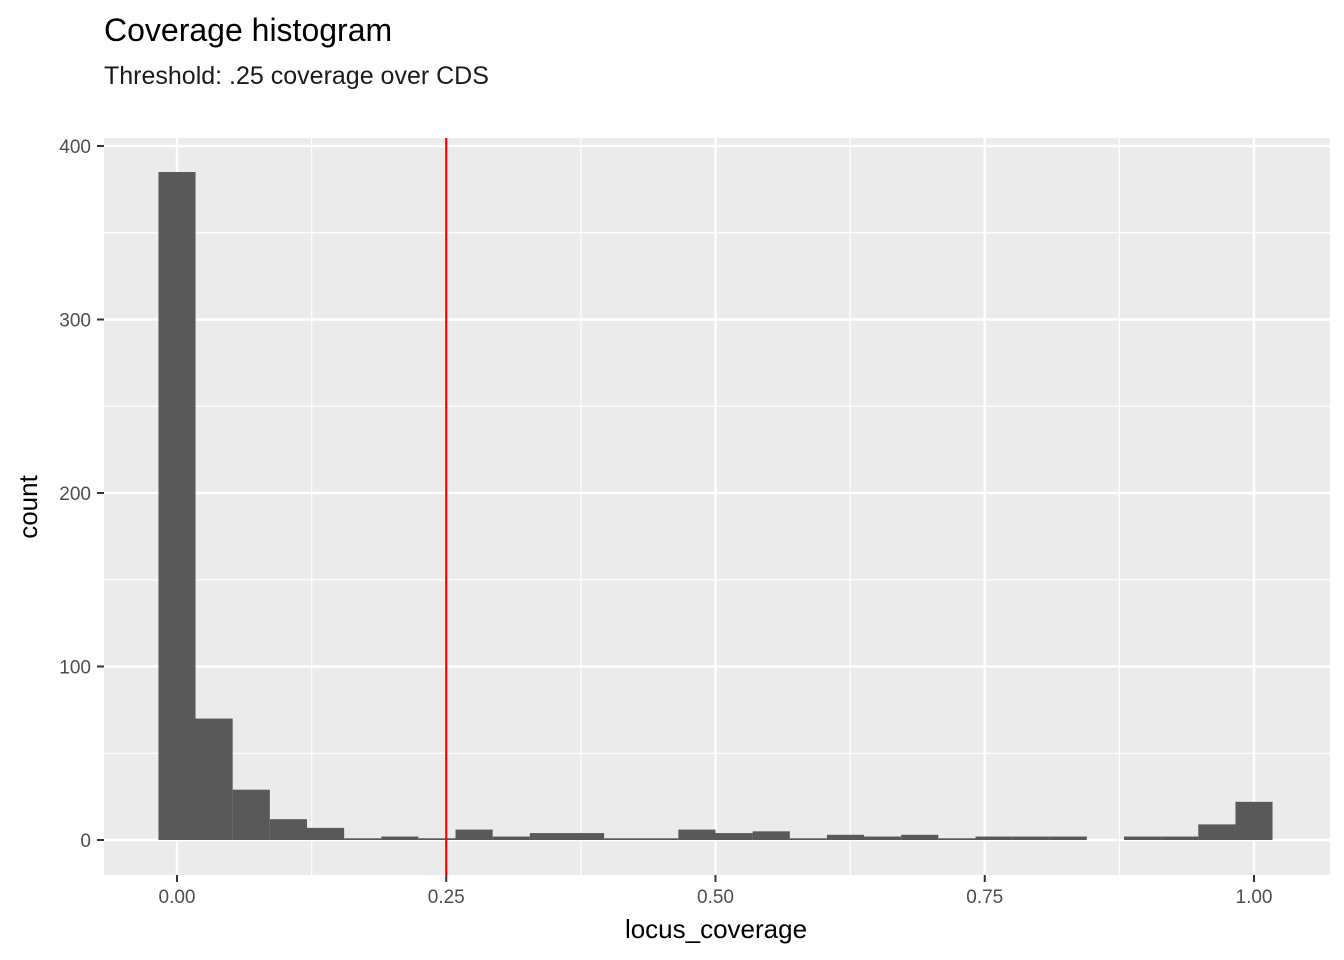 The image size is (1344, 960). What do you see at coordinates (75, 321) in the screenshot?
I see `y-tick-label: 300` at bounding box center [75, 321].